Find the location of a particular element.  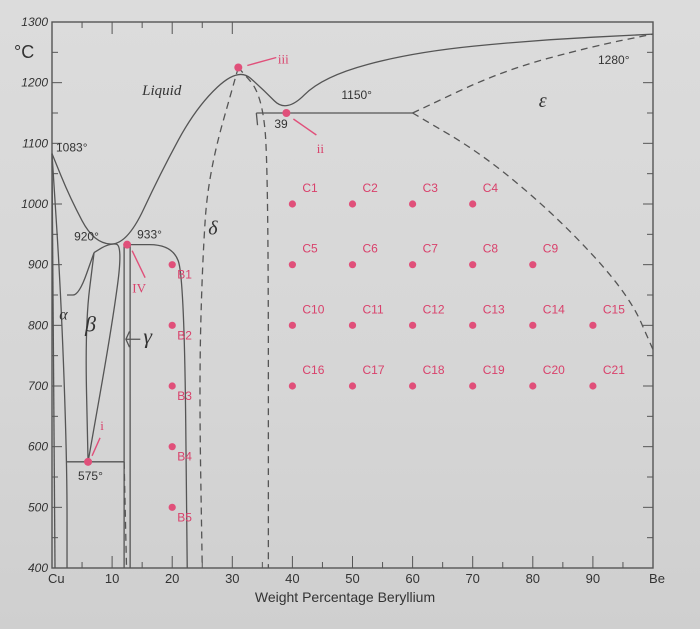

gamma-solvus-line is located at coordinates (157, 406).